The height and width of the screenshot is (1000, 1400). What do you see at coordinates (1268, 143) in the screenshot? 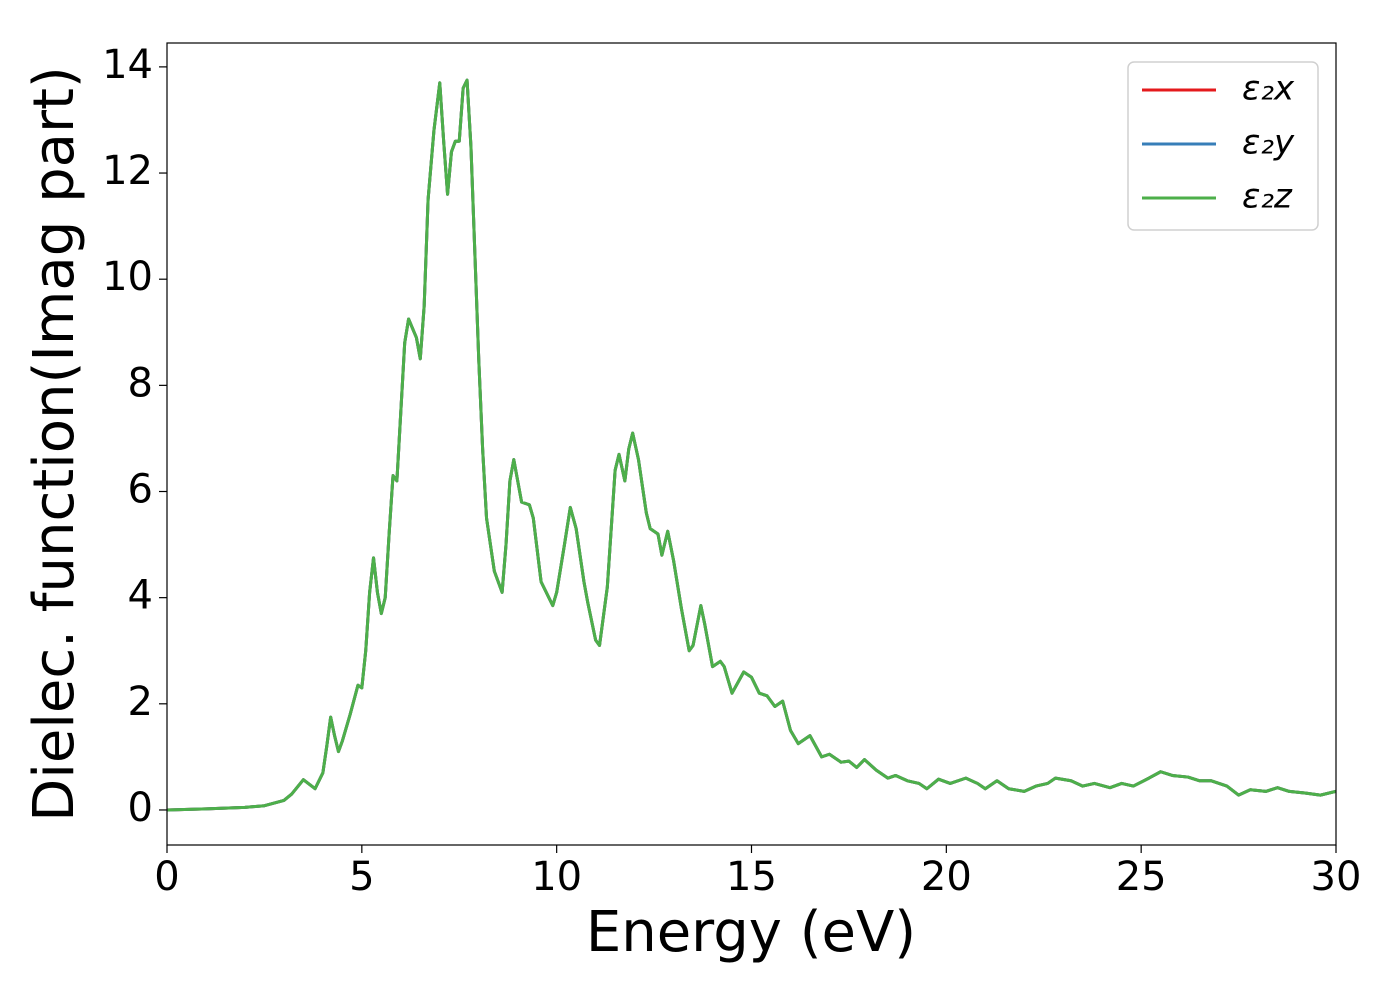
I see `legend-label: ε₂y` at bounding box center [1268, 143].